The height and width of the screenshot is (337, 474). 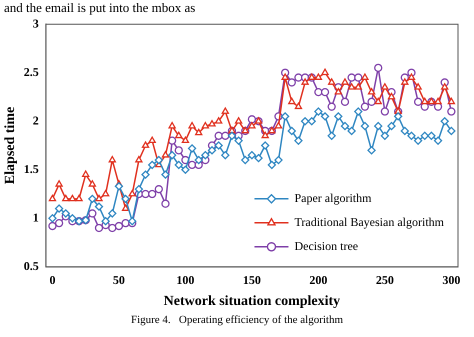 What do you see at coordinates (35, 120) in the screenshot?
I see `y-tick-label: 2` at bounding box center [35, 120].